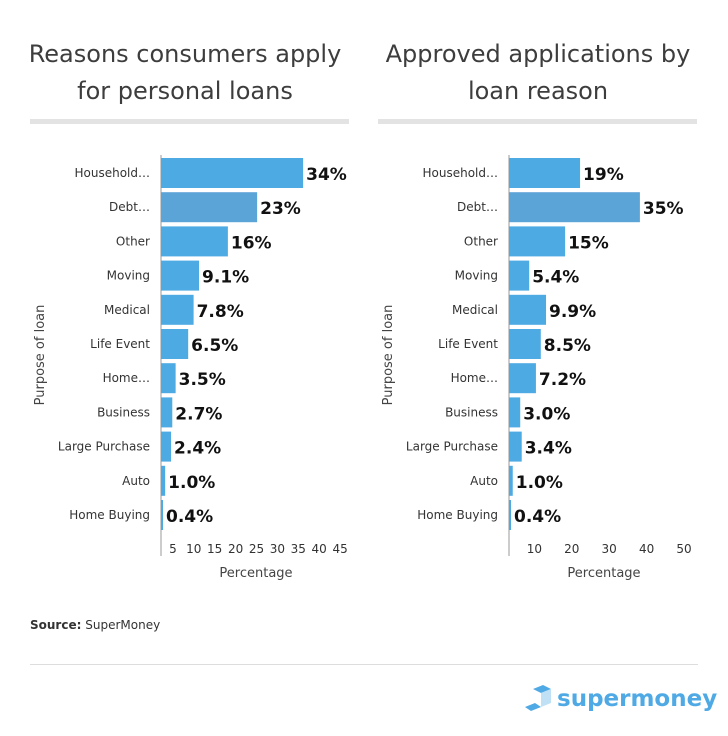  What do you see at coordinates (251, 243) in the screenshot?
I see `data-label: 16%` at bounding box center [251, 243].